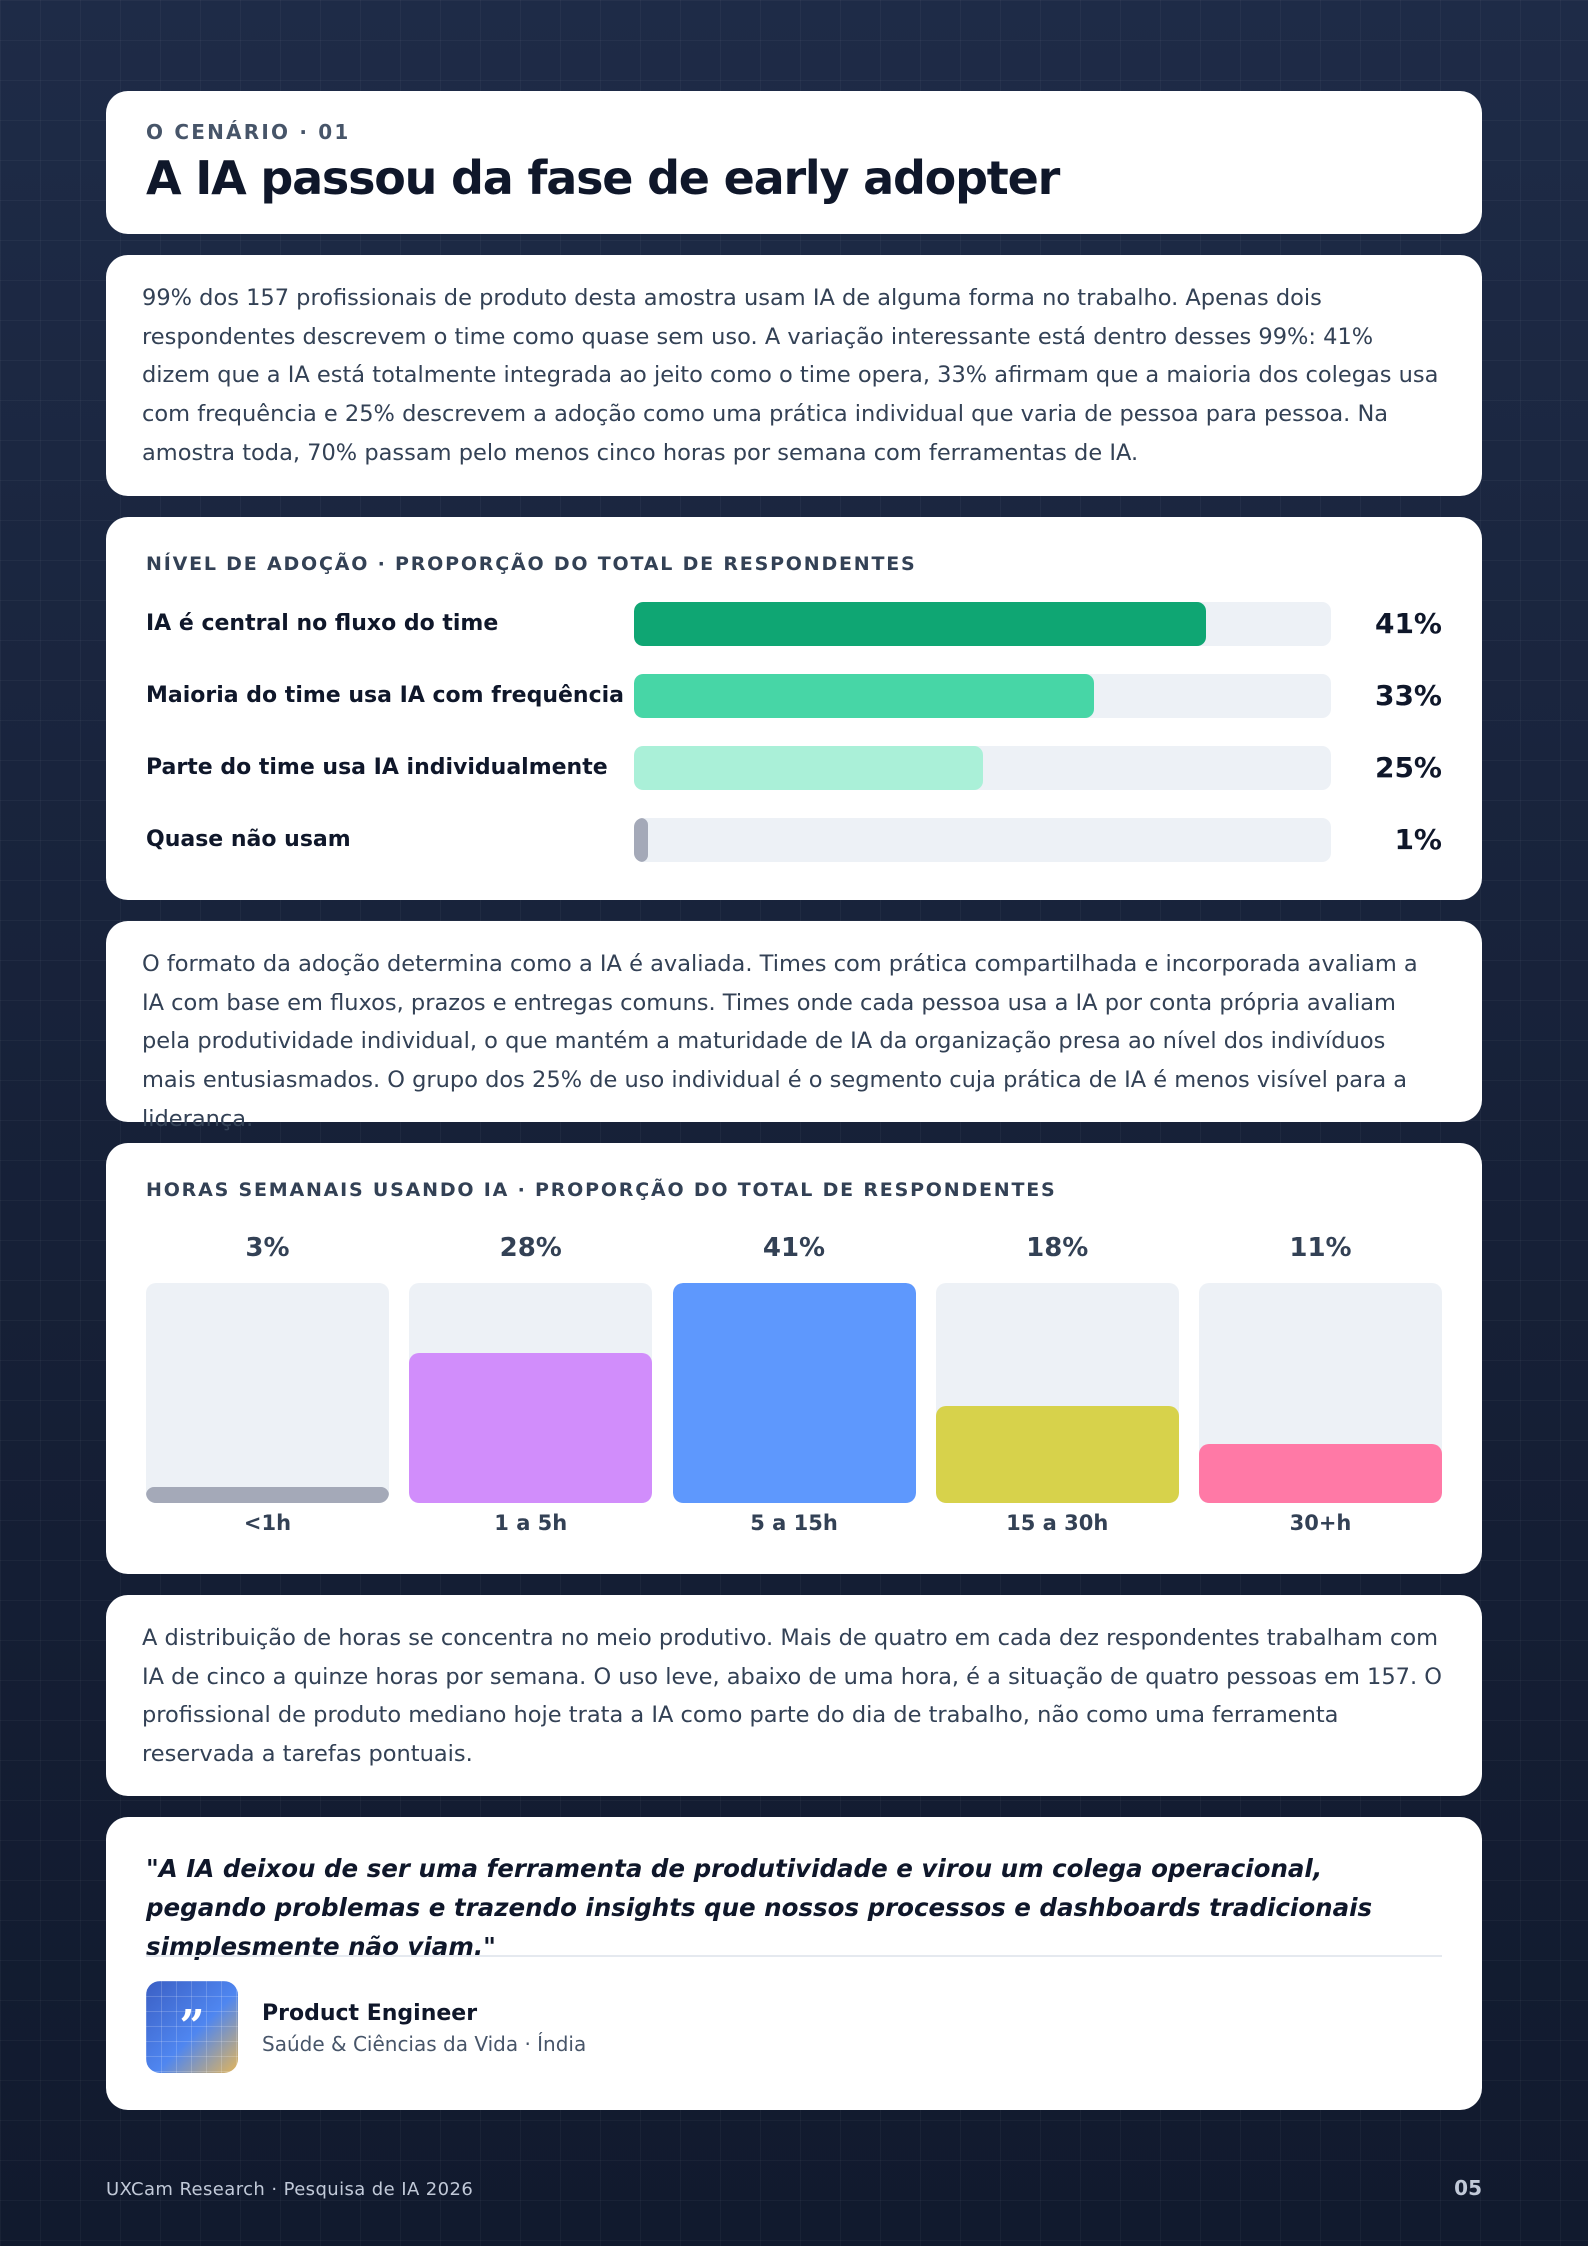  I want to click on author-role: Product Engineer, so click(370, 2013).